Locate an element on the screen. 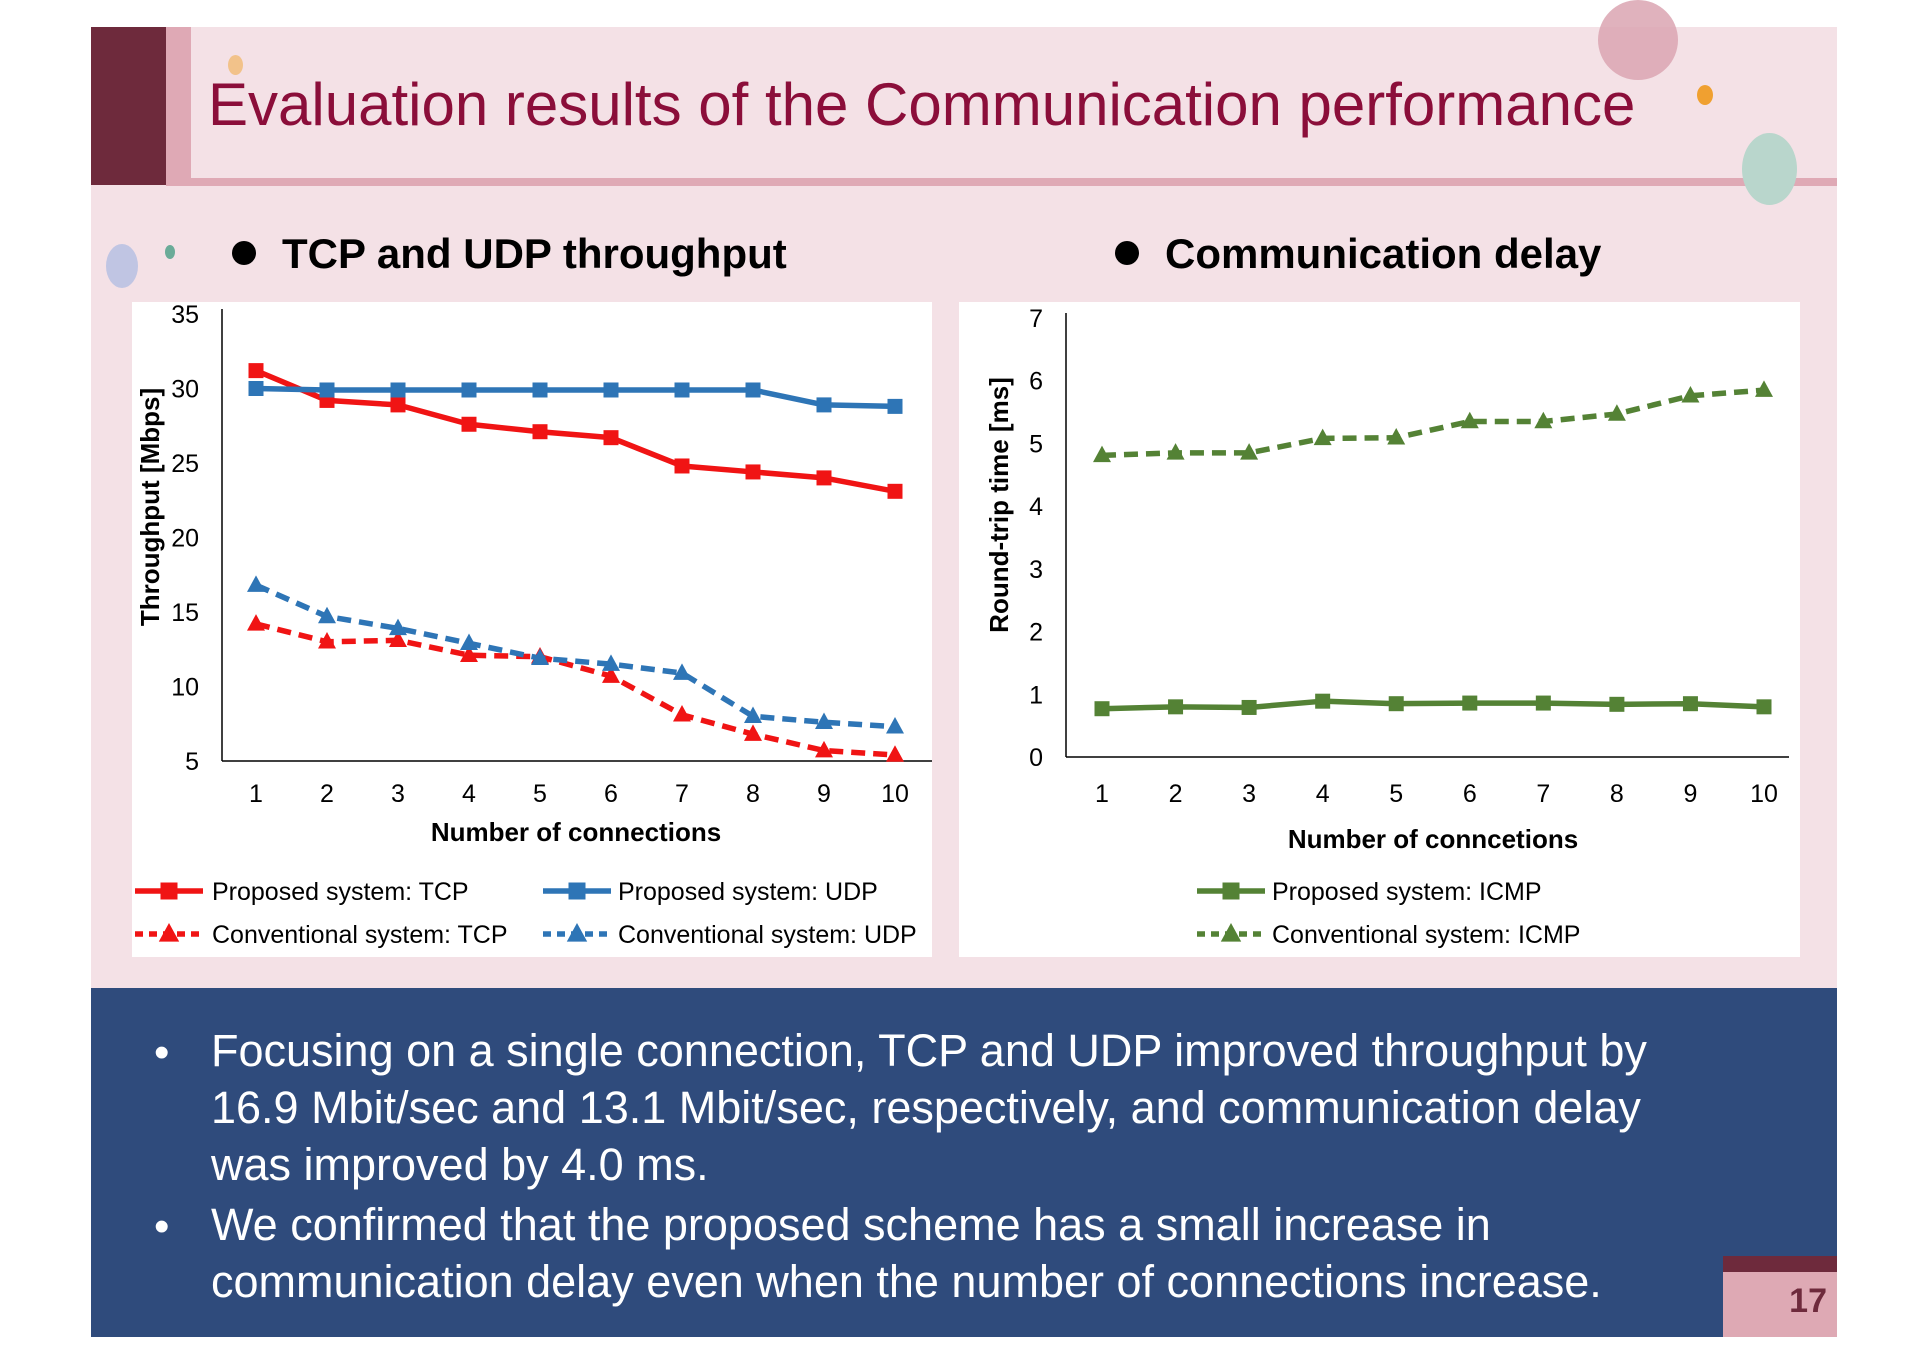 This screenshot has height=1358, width=1920. y-tick-label: 0 is located at coordinates (1036, 758).